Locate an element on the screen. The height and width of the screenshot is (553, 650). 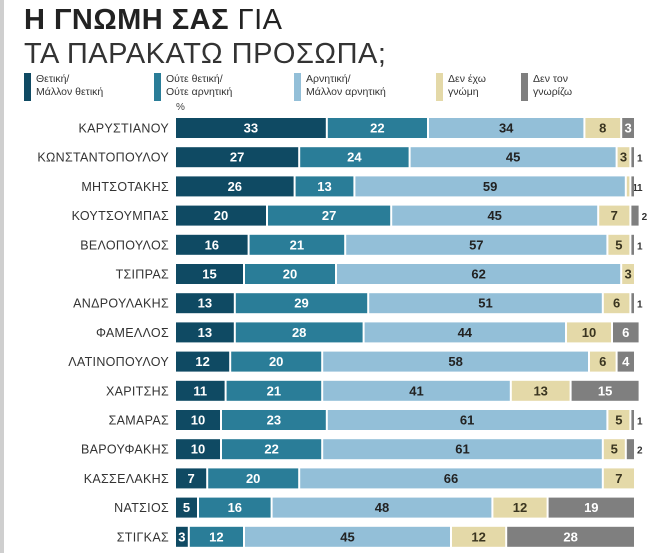
data-label: 58 is located at coordinates (455, 361).